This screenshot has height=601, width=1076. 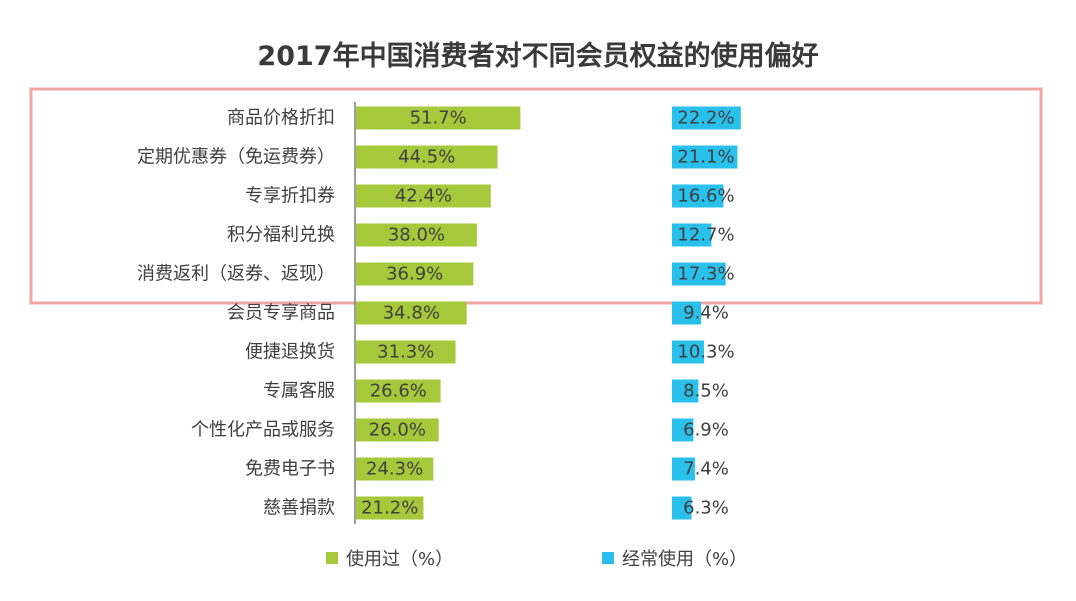 What do you see at coordinates (608, 558) in the screenshot?
I see `legend-swatch-frequently-used` at bounding box center [608, 558].